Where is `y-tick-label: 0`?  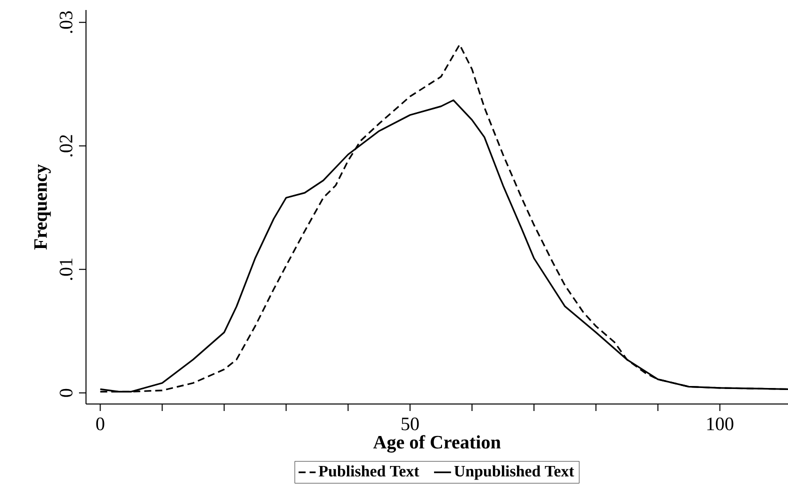
y-tick-label: 0 is located at coordinates (66, 392).